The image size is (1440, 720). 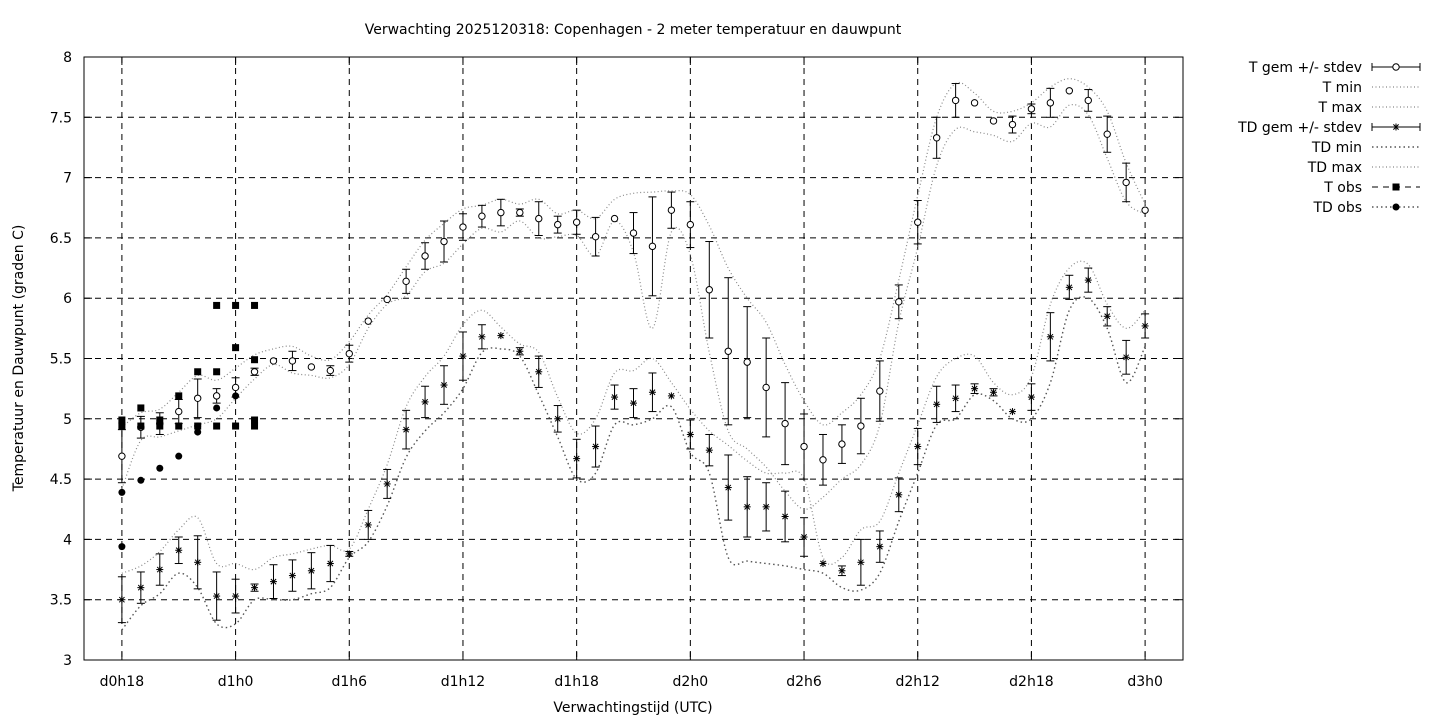 What do you see at coordinates (67, 299) in the screenshot?
I see `y-tick-label: 6` at bounding box center [67, 299].